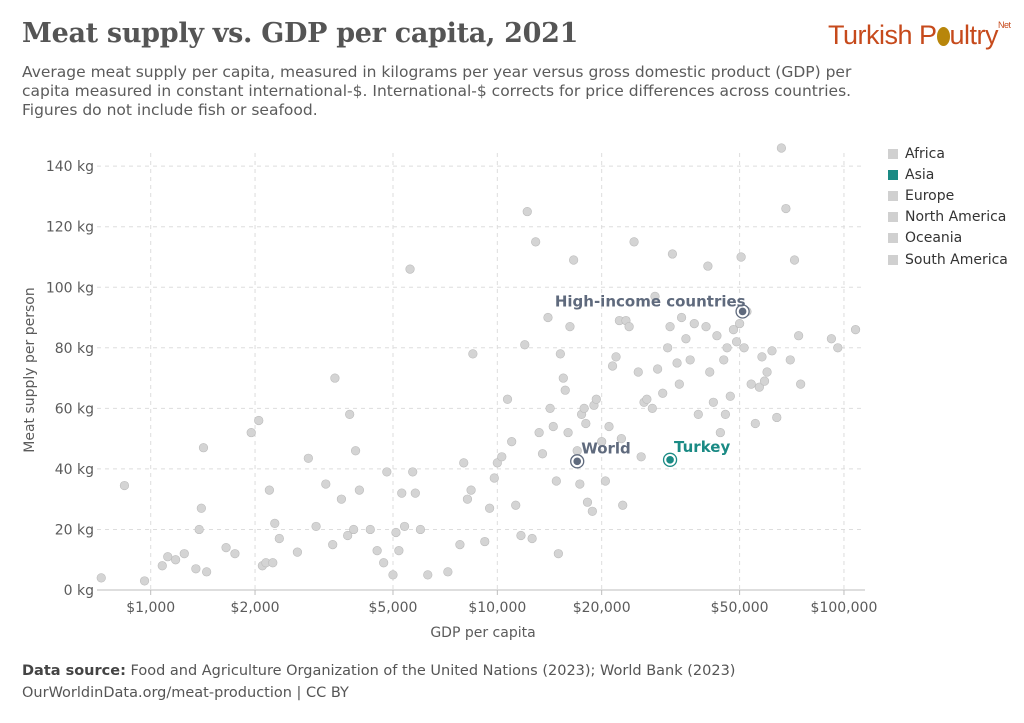  I want to click on legend-item: South America, so click(948, 259).